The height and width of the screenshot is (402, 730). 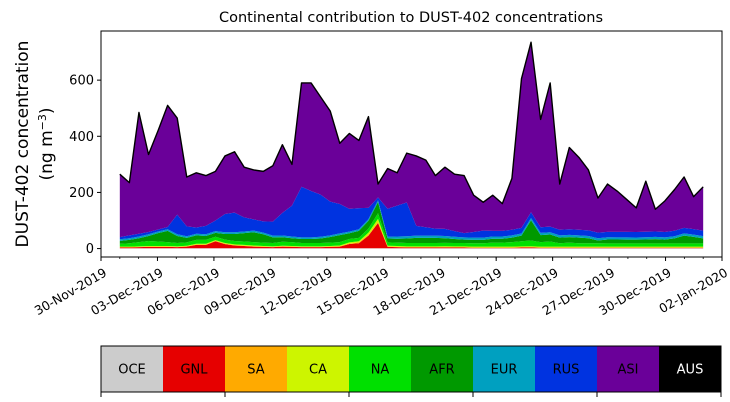 I want to click on legend-swatch-sa, so click(x=256, y=369).